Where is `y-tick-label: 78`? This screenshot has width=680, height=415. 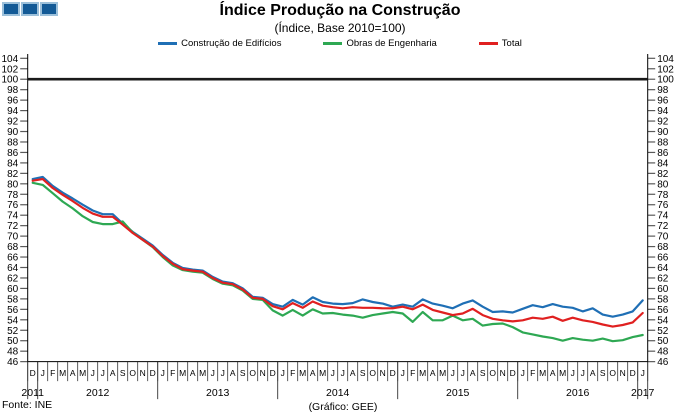 y-tick-label: 78 is located at coordinates (13, 195).